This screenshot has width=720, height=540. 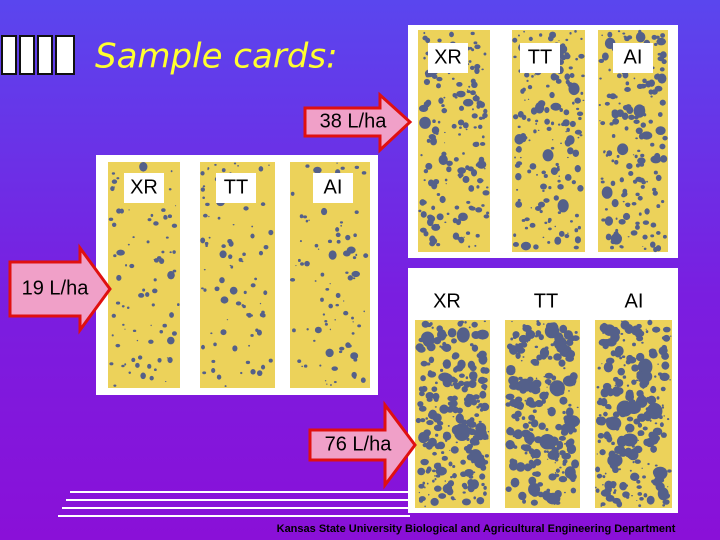 I want to click on card-label: AI, so click(x=333, y=187).